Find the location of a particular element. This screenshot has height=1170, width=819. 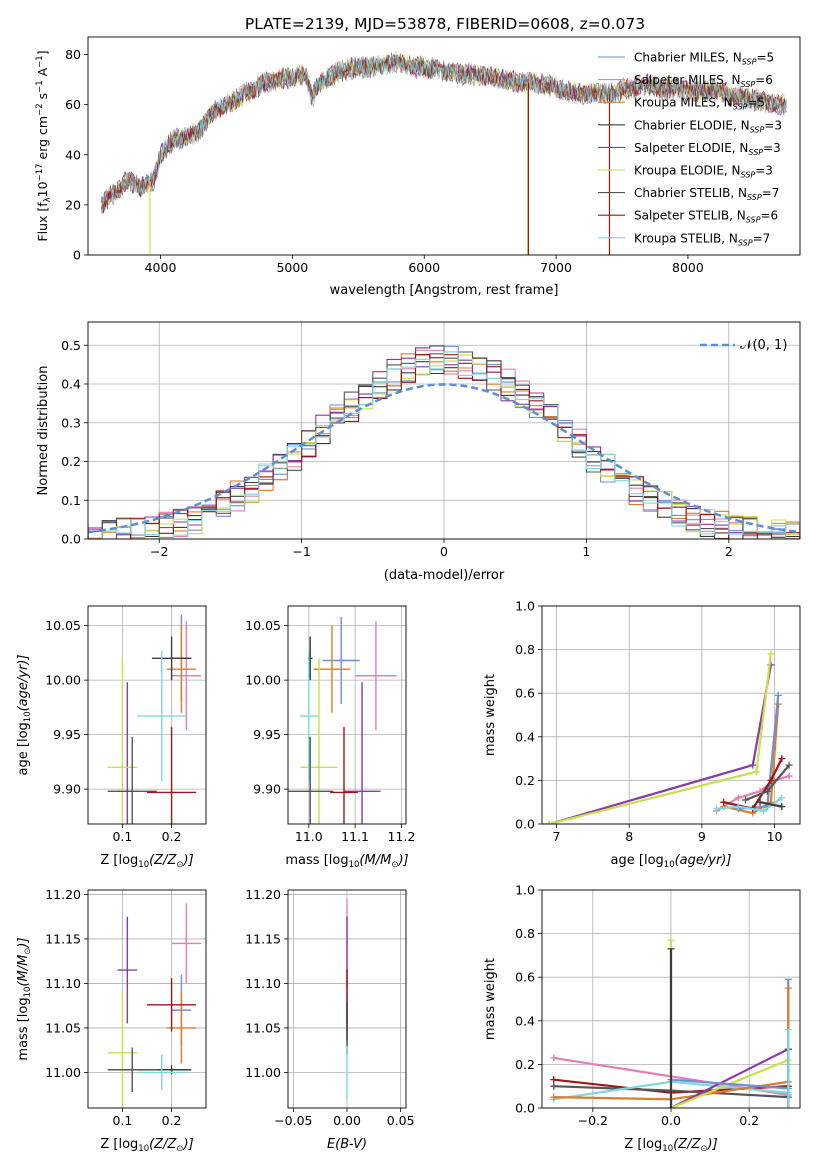

residuals-ytick-label-3: 0.3 is located at coordinates (71, 422).